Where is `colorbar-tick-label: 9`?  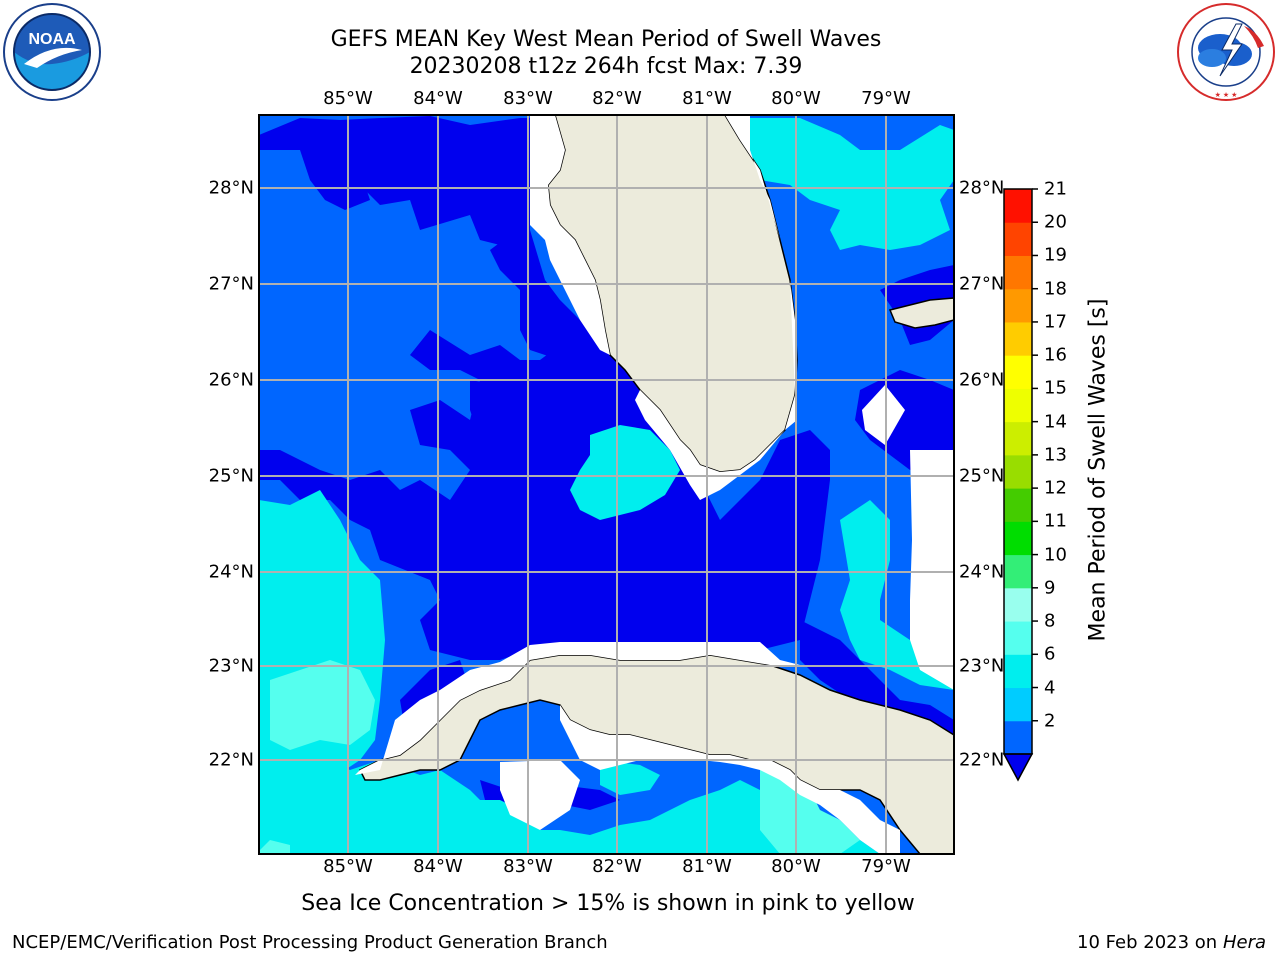 colorbar-tick-label: 9 is located at coordinates (1050, 588).